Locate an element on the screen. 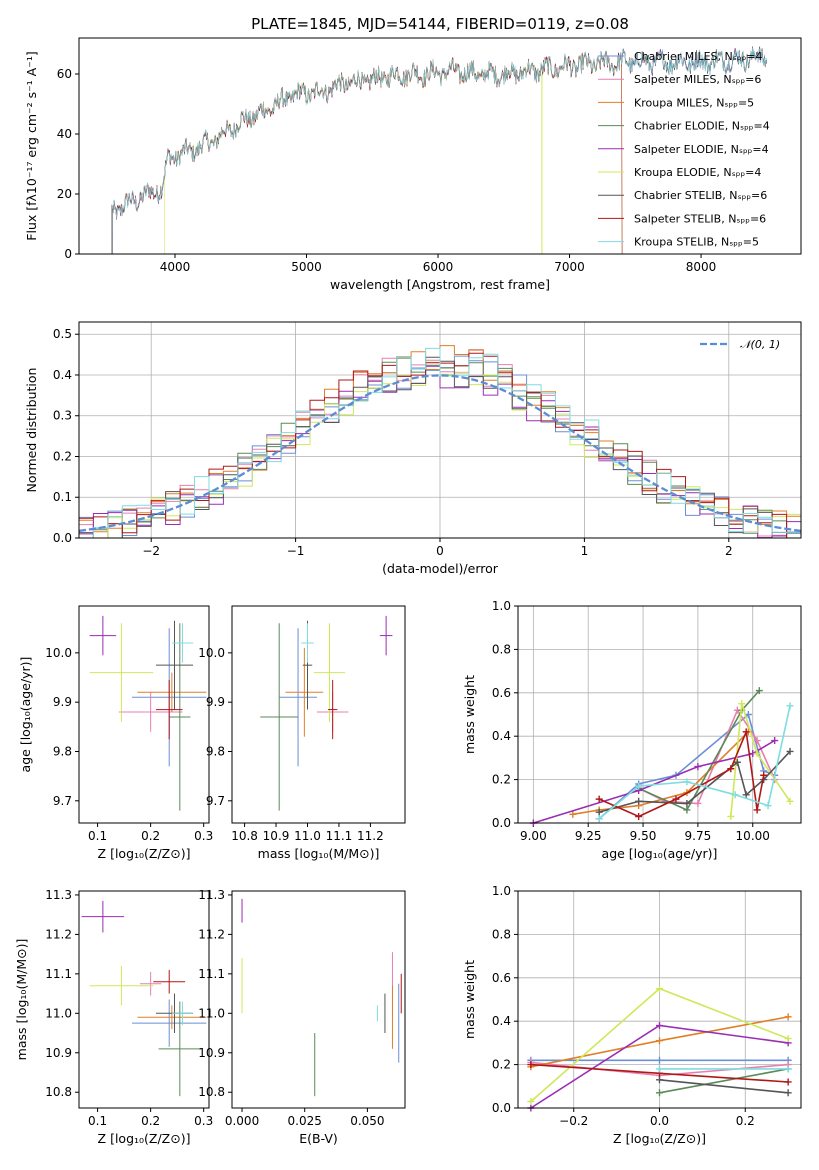  legend-entry-7: Salpeter STELIB, Nₛₚₚ=6 is located at coordinates (700, 218).